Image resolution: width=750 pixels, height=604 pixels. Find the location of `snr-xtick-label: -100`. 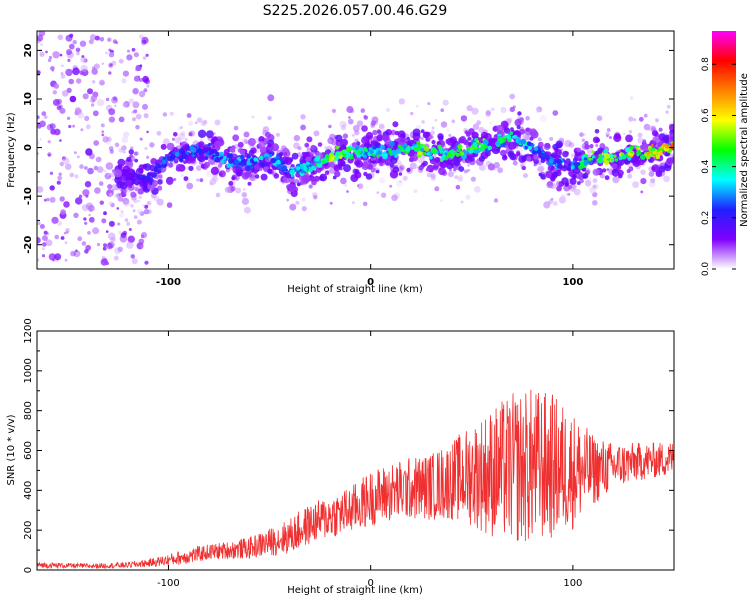

snr-xtick-label: -100 is located at coordinates (168, 583).